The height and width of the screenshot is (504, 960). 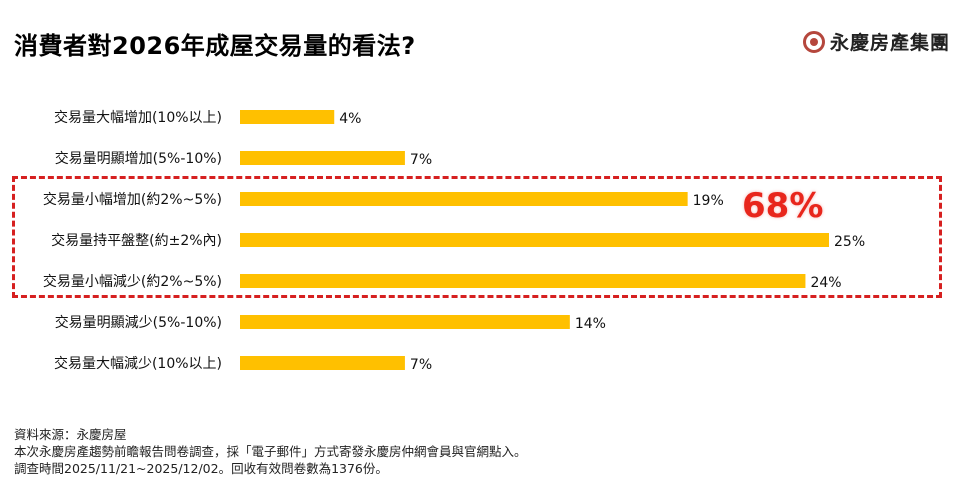 I want to click on category-label: 交易量大幅增加(10%以上), so click(x=138, y=117).